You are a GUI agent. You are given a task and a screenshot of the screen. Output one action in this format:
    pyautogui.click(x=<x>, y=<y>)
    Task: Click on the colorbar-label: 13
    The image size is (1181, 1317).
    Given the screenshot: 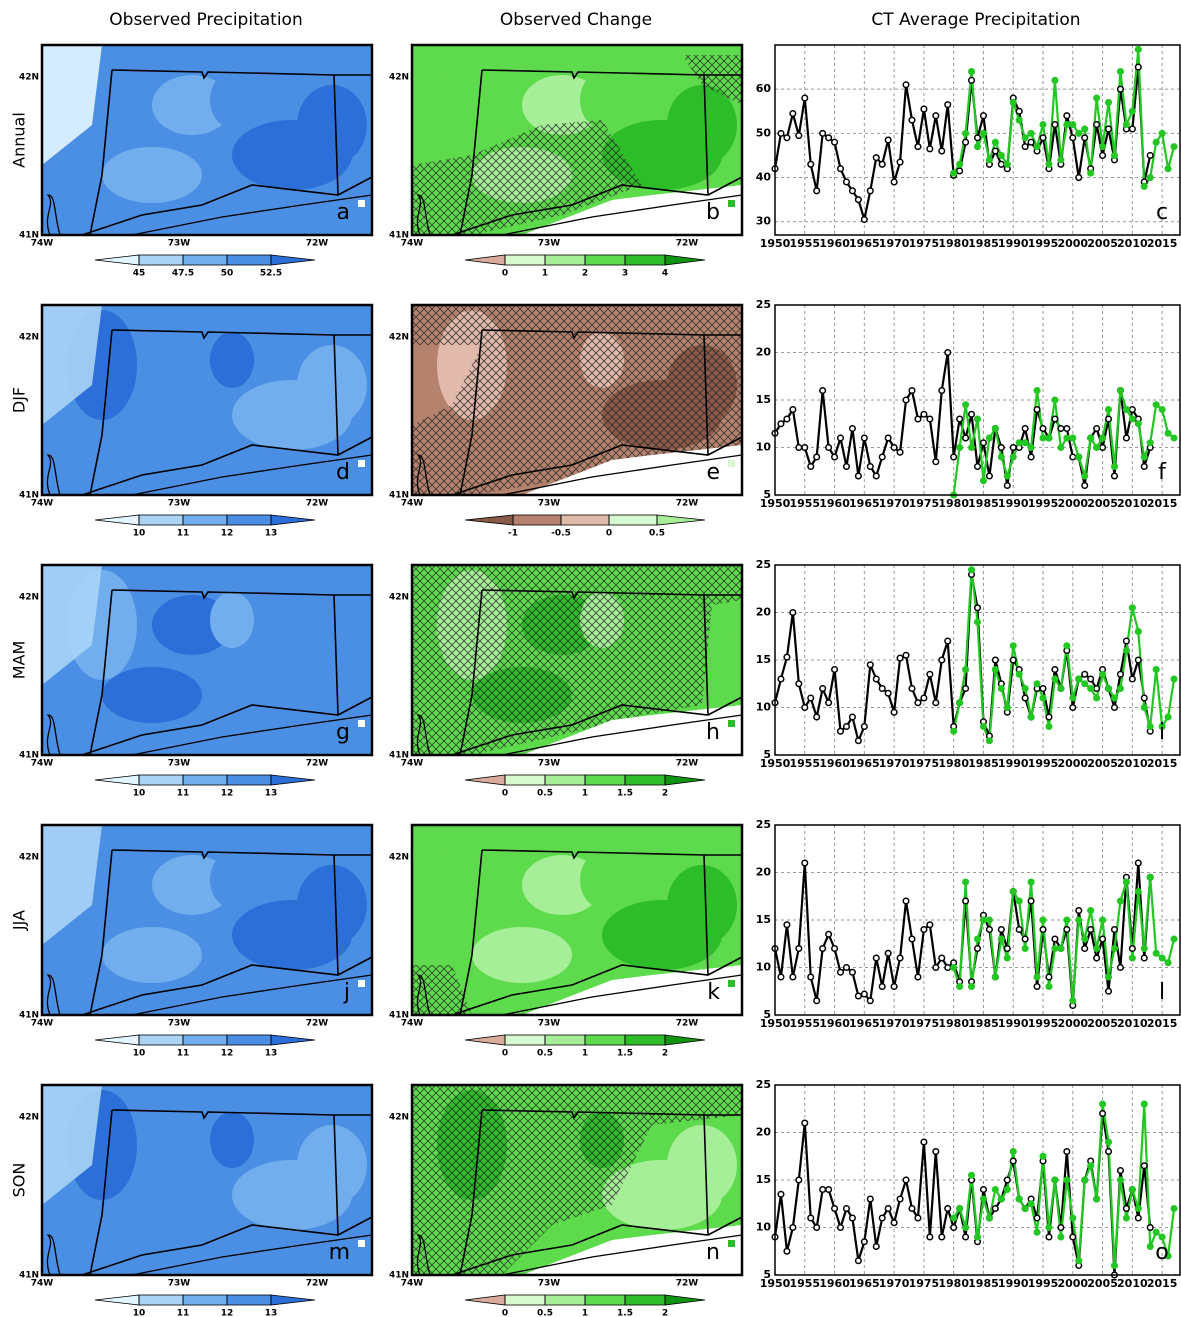 What is the action you would take?
    pyautogui.click(x=271, y=534)
    